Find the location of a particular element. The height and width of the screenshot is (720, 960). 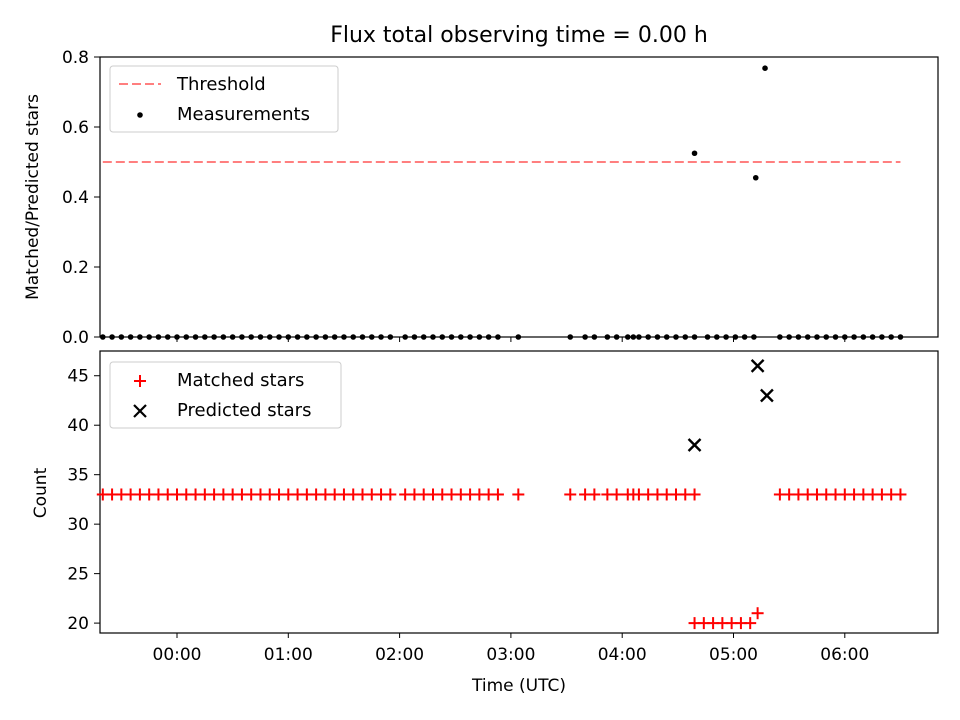

x-tick-label: 06:00 is located at coordinates (844, 655).